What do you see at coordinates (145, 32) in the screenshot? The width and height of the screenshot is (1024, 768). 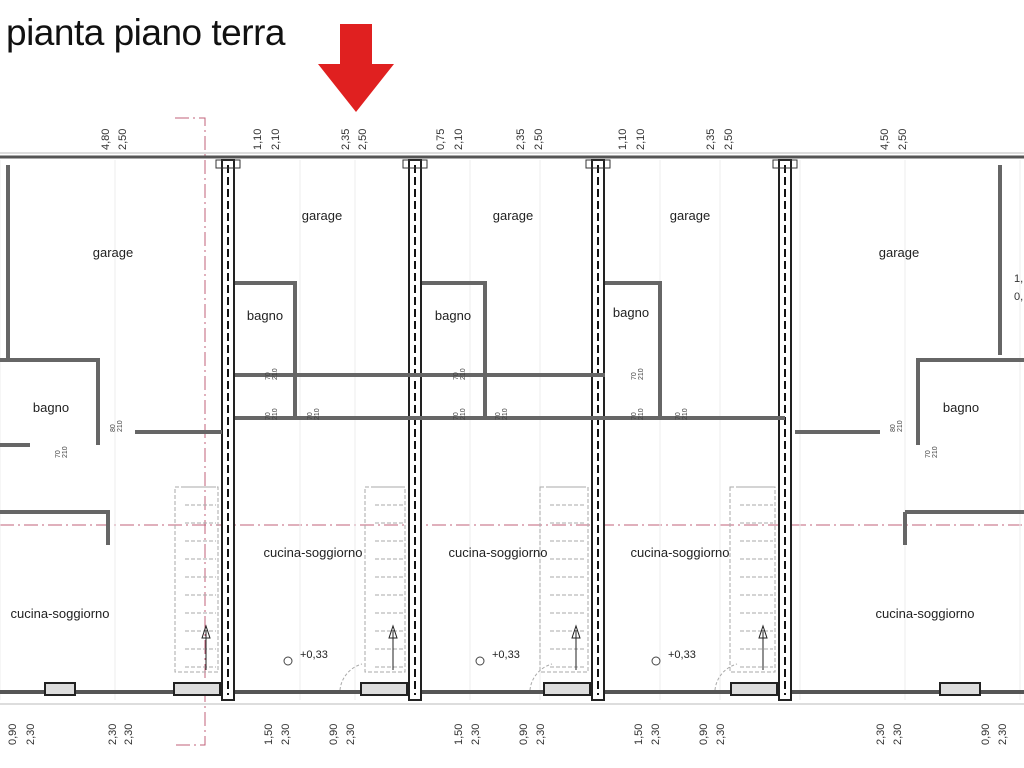 I see `page-title: pianta piano terra` at bounding box center [145, 32].